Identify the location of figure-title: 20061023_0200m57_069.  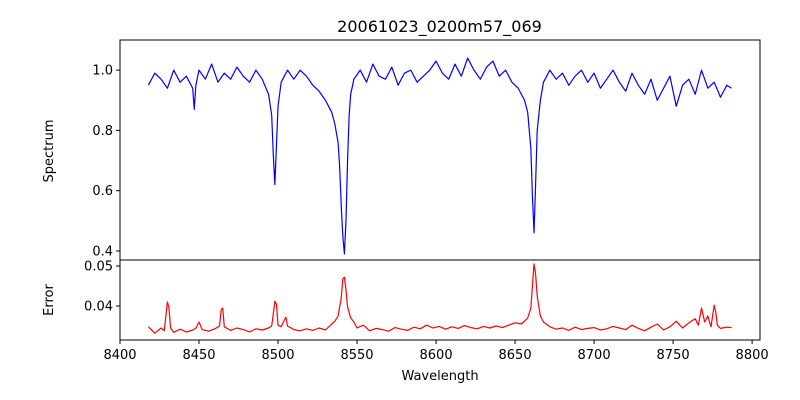
(439, 27).